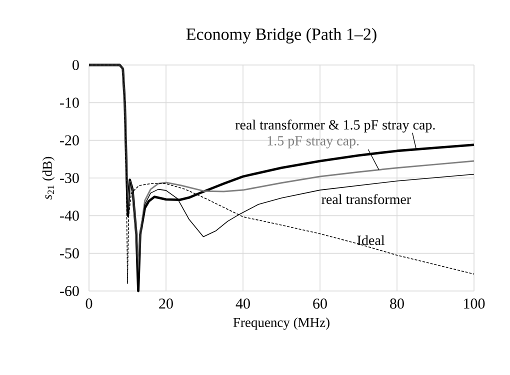 The height and width of the screenshot is (375, 510). I want to click on x-tick-label: 80, so click(397, 303).